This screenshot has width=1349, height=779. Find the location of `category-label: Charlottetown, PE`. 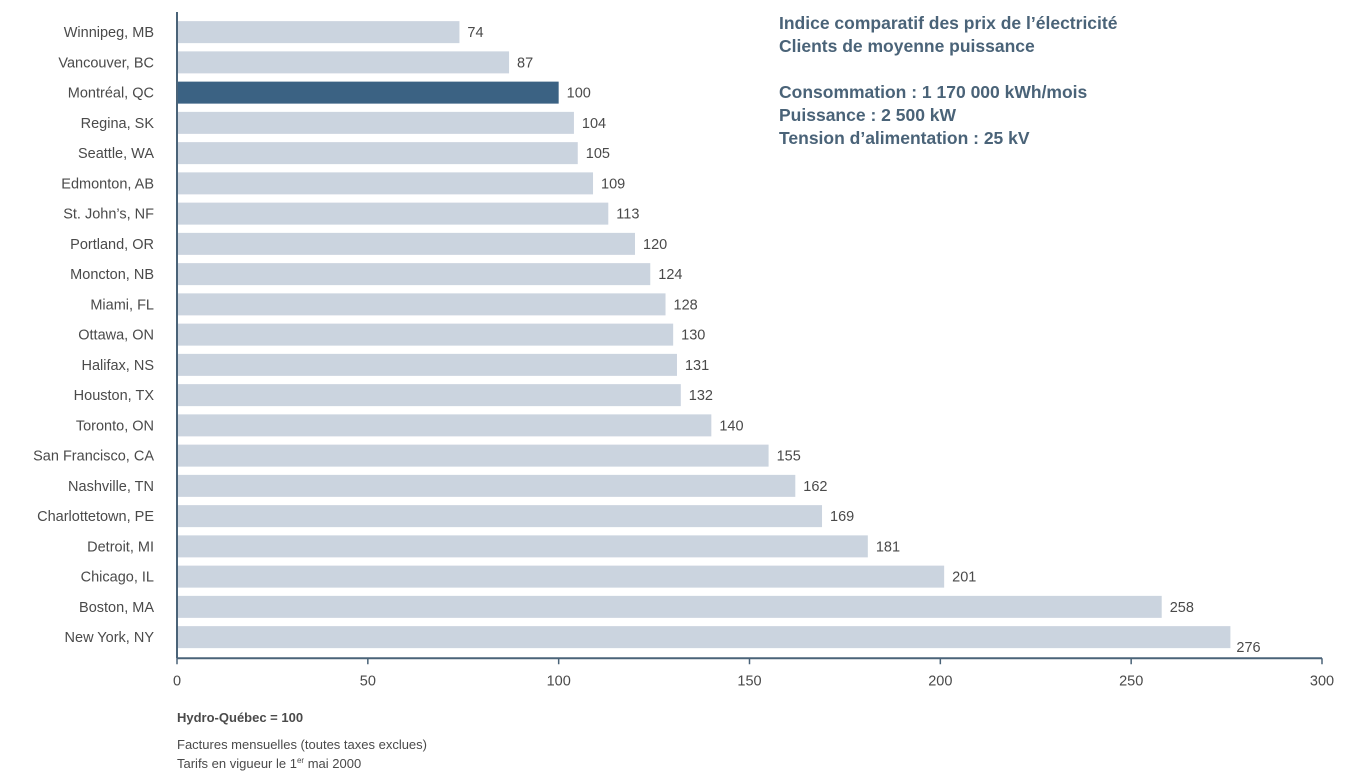

category-label: Charlottetown, PE is located at coordinates (95, 517).